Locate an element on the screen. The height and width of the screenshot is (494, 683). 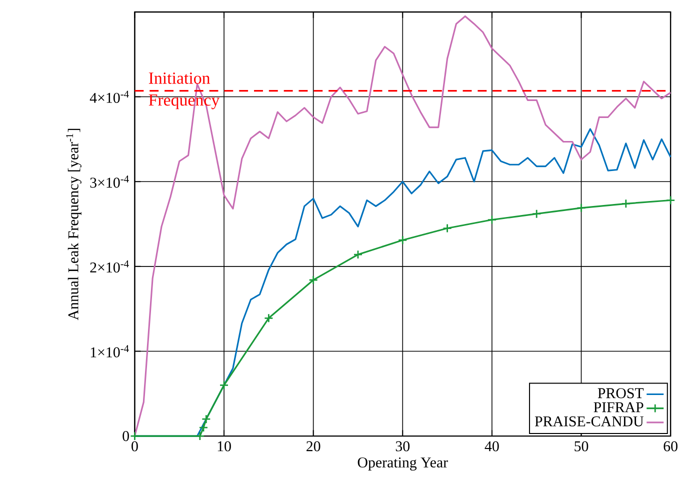
x-tick-label: 40 is located at coordinates (491, 446).